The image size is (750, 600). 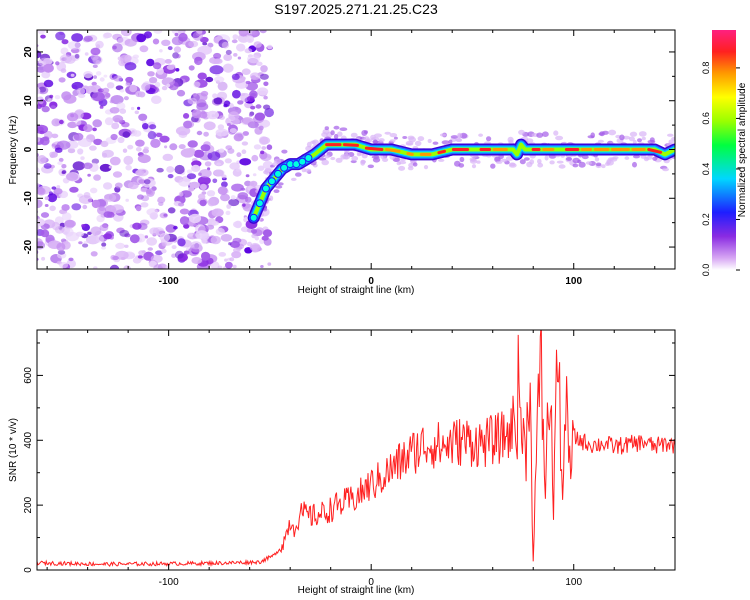 What do you see at coordinates (655, 151) in the screenshot?
I see `ridge-peak` at bounding box center [655, 151].